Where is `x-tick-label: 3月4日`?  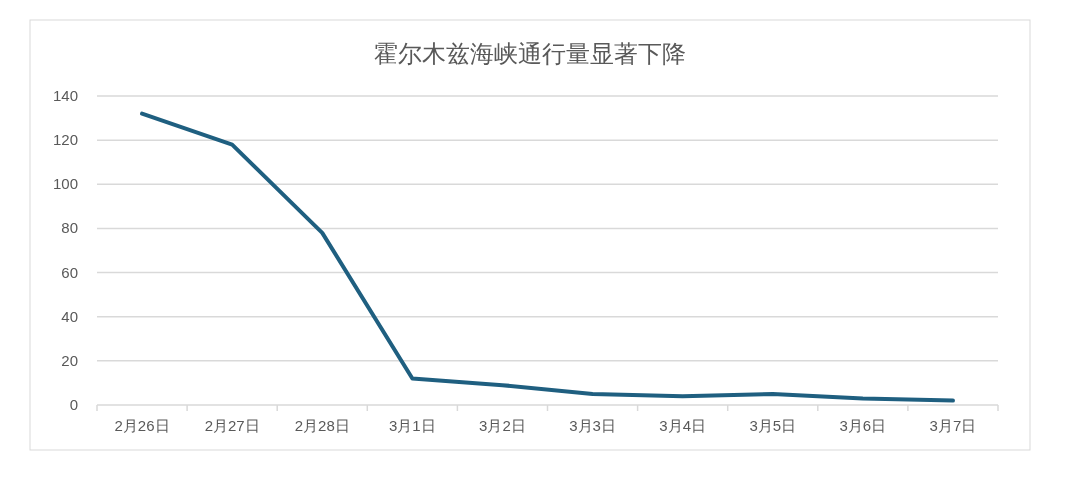 x-tick-label: 3月4日 is located at coordinates (682, 425).